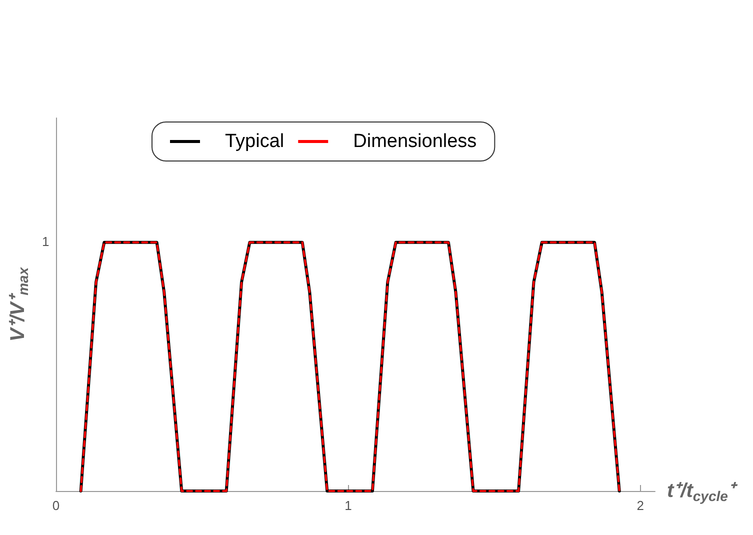 The width and height of the screenshot is (753, 535). Describe the element at coordinates (415, 141) in the screenshot. I see `legend-label: Dimensionless` at that location.